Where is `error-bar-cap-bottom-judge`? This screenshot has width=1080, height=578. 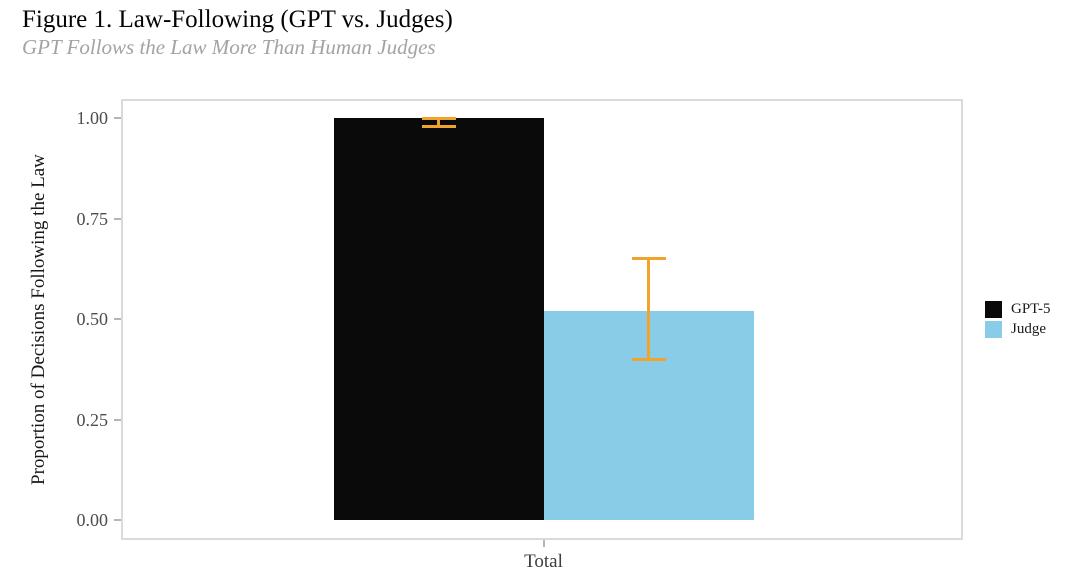
error-bar-cap-bottom-judge is located at coordinates (648, 359).